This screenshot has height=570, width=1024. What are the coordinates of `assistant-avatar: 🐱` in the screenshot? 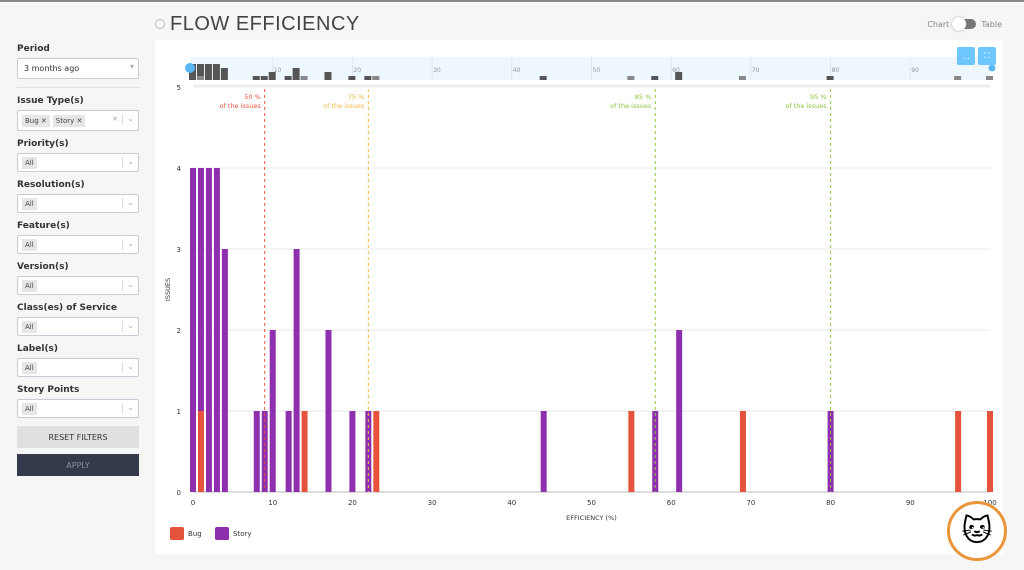 It's located at (977, 531).